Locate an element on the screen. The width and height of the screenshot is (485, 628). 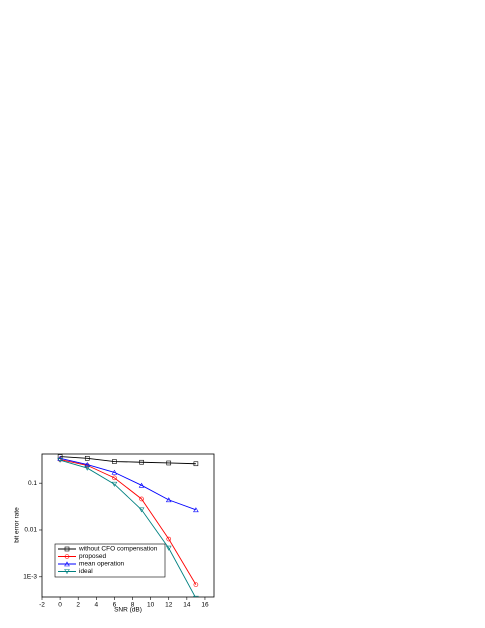
x-tick-label: 0 is located at coordinates (60, 605).